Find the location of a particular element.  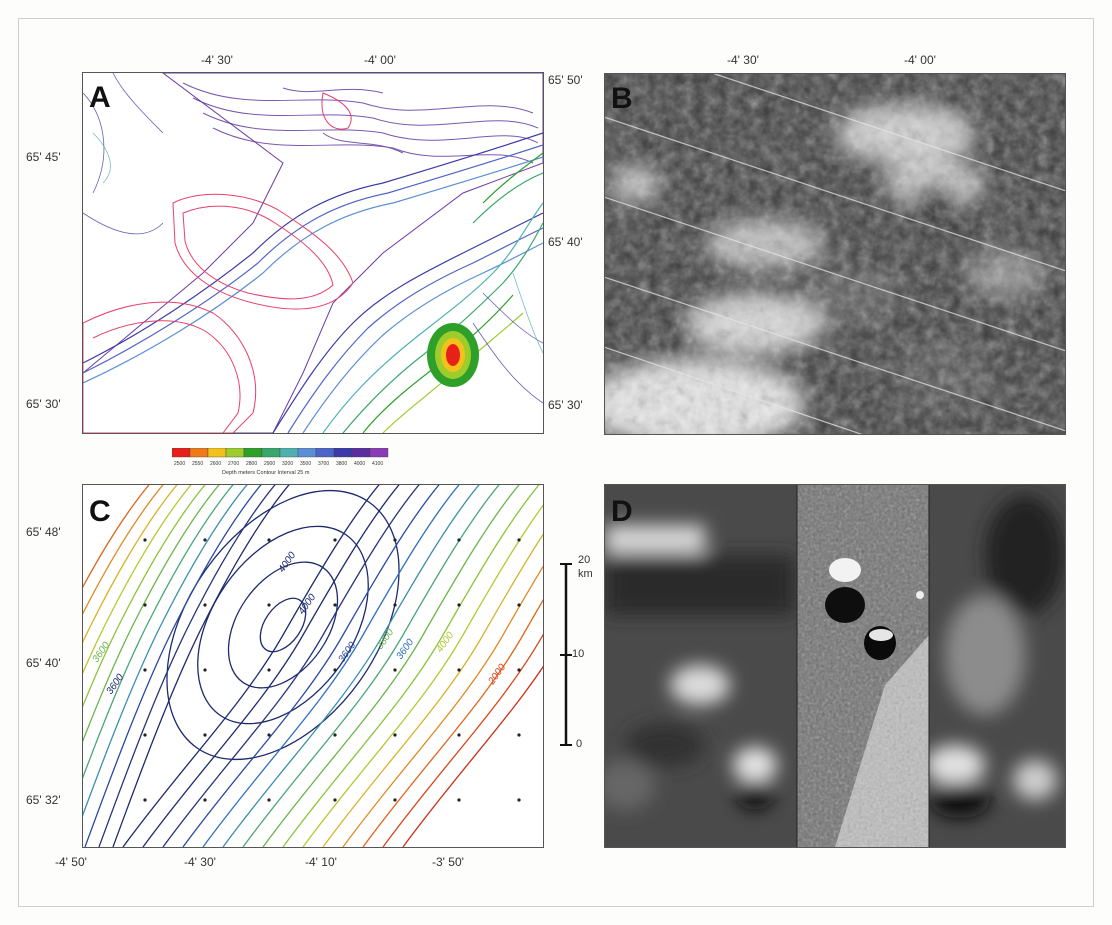

panel-c-left-tick-3: 65' 32' is located at coordinates (43, 800).